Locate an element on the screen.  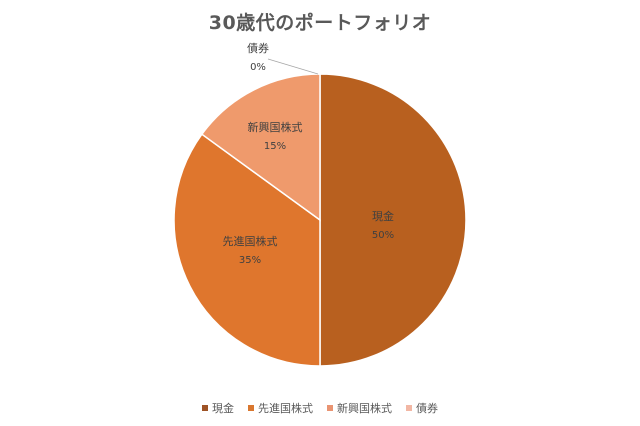
bonds-leader-line is located at coordinates (293, 66).